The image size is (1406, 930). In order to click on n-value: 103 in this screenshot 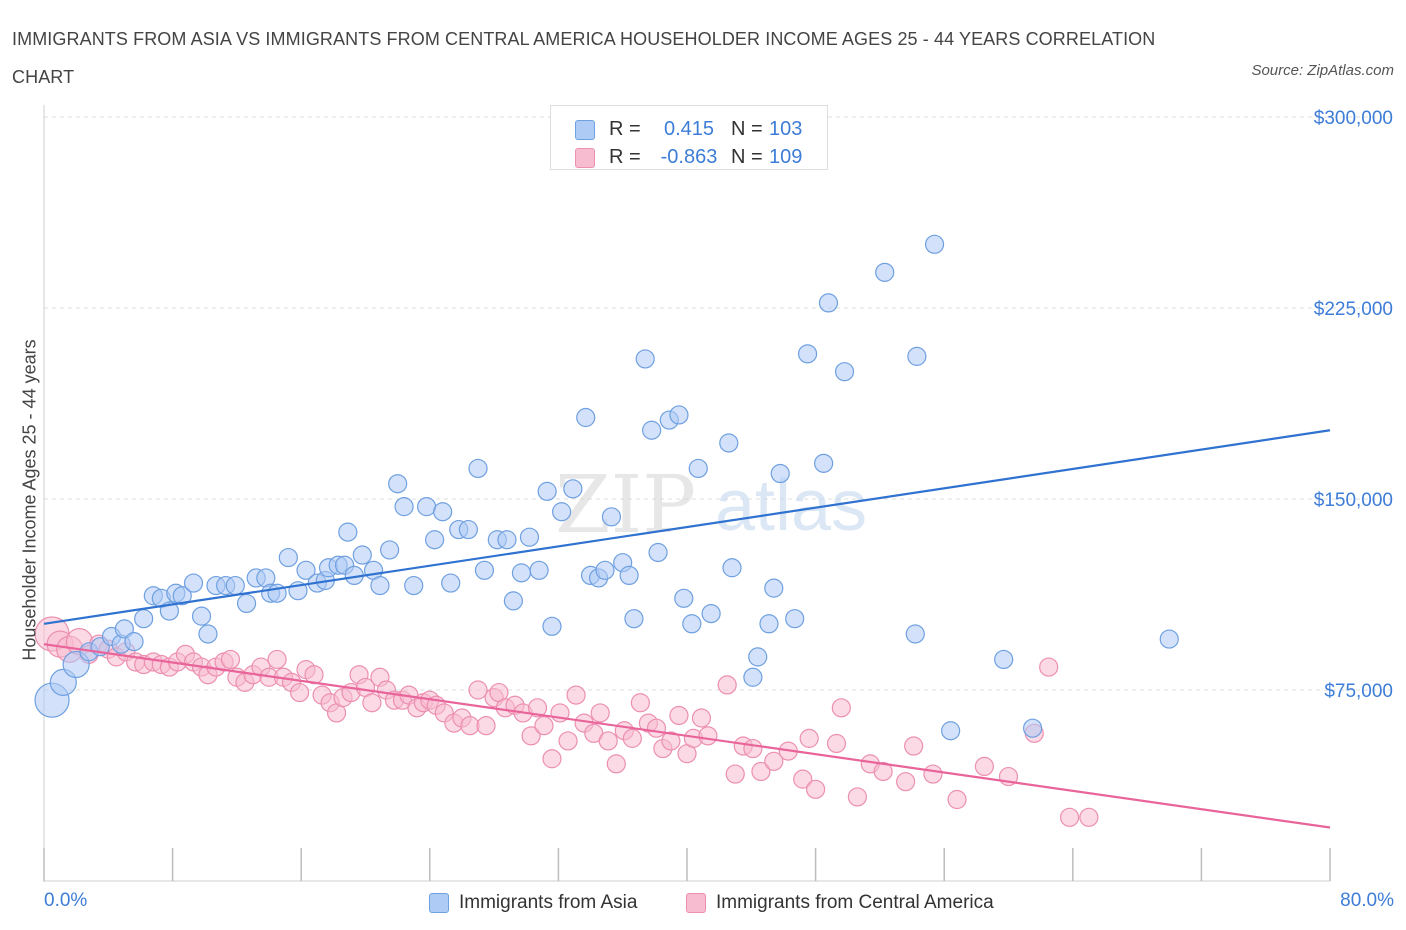, I will do `click(786, 129)`.